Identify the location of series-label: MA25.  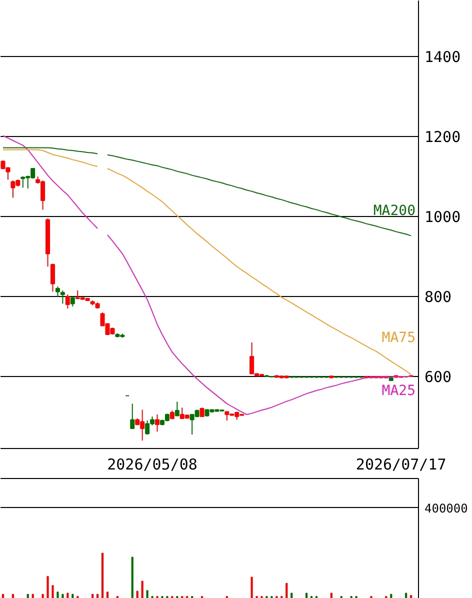
(399, 390).